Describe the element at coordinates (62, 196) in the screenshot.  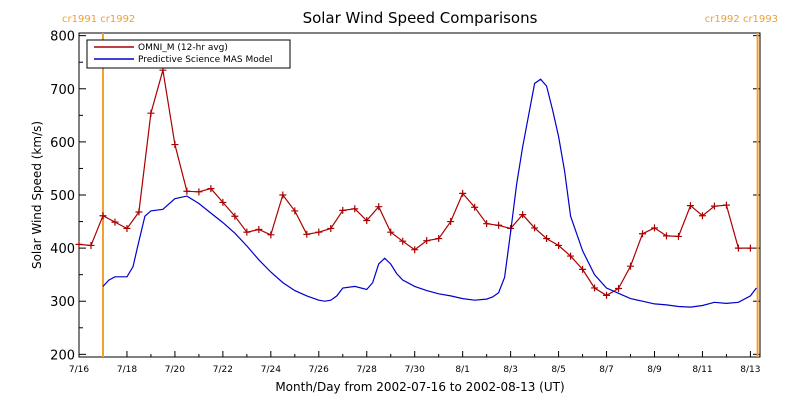
I see `y-tick-label: 500` at that location.